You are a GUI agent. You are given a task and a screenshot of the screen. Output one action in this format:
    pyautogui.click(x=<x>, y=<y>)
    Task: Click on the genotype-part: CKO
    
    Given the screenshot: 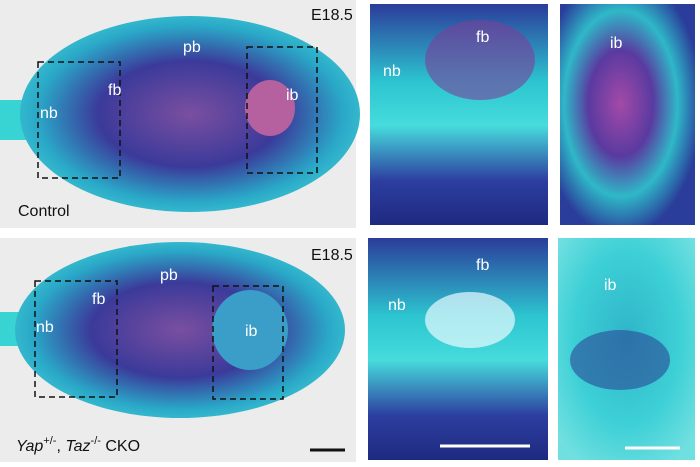 What is the action you would take?
    pyautogui.click(x=120, y=446)
    